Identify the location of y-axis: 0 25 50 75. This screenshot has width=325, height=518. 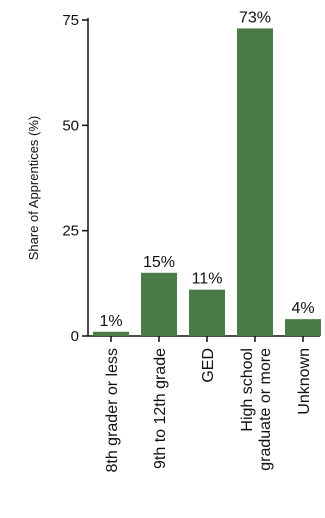
(75, 178).